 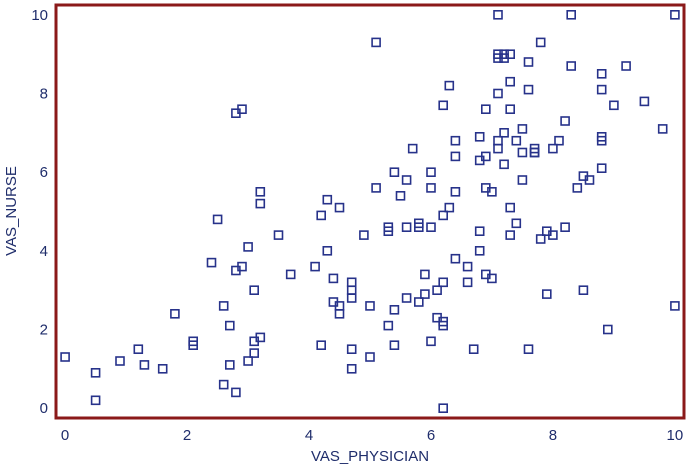 I want to click on x-tick-label: 0, so click(x=65, y=435).